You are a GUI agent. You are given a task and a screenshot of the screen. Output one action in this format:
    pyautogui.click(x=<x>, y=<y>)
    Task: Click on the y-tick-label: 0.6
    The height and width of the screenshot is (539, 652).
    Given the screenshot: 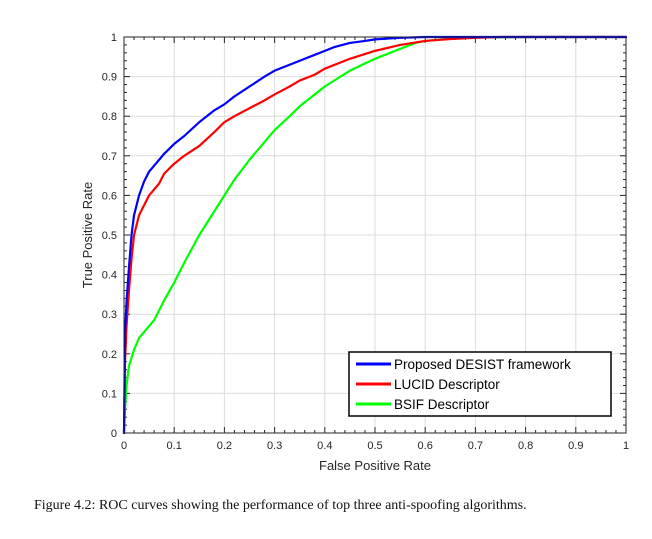 What is the action you would take?
    pyautogui.click(x=109, y=196)
    